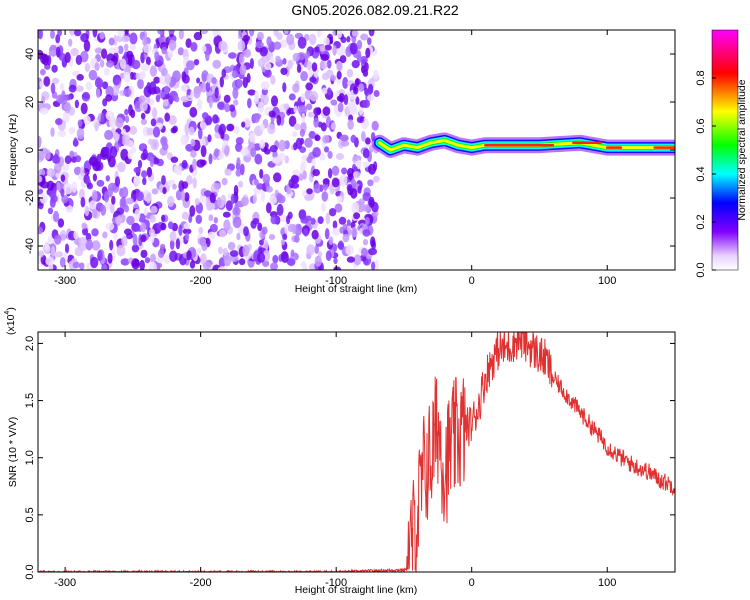  Describe the element at coordinates (523, 145) in the screenshot. I see `signal-band` at that location.